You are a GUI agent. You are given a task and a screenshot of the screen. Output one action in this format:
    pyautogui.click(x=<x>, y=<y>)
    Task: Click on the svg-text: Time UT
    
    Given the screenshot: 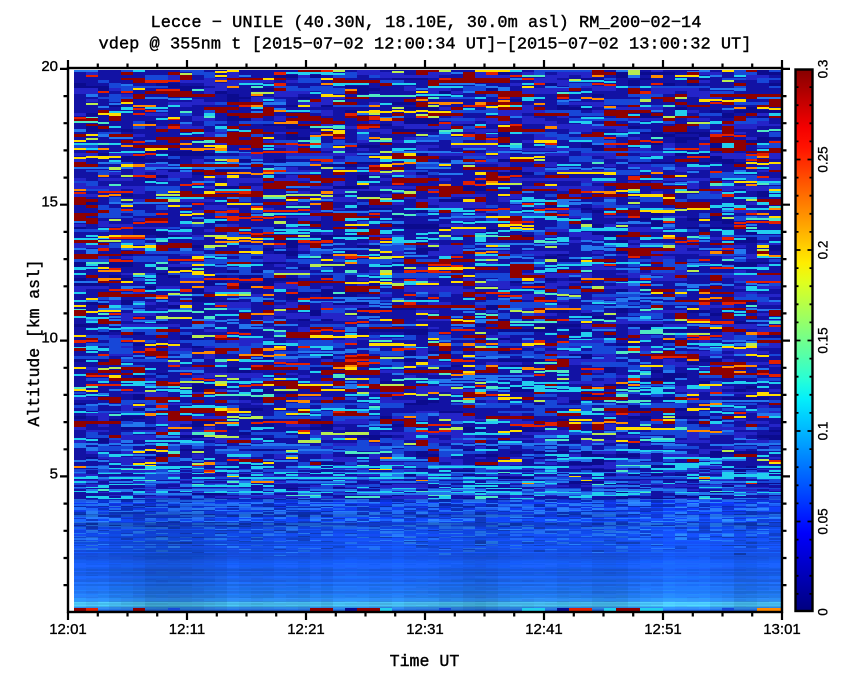 What is the action you would take?
    pyautogui.click(x=425, y=661)
    